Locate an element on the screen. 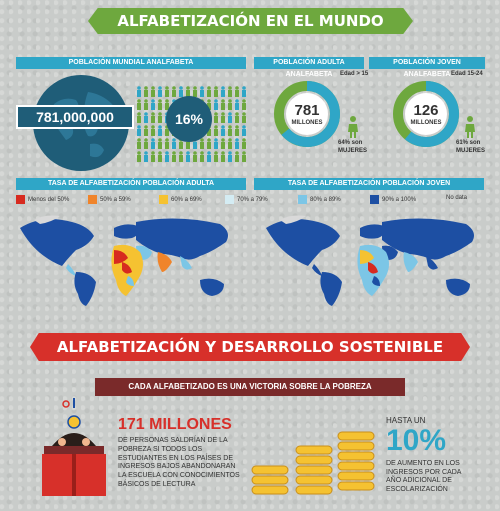 The image size is (500, 511). top-banner: ALFABETIZACIÓN EN EL MUNDO is located at coordinates (250, 21).